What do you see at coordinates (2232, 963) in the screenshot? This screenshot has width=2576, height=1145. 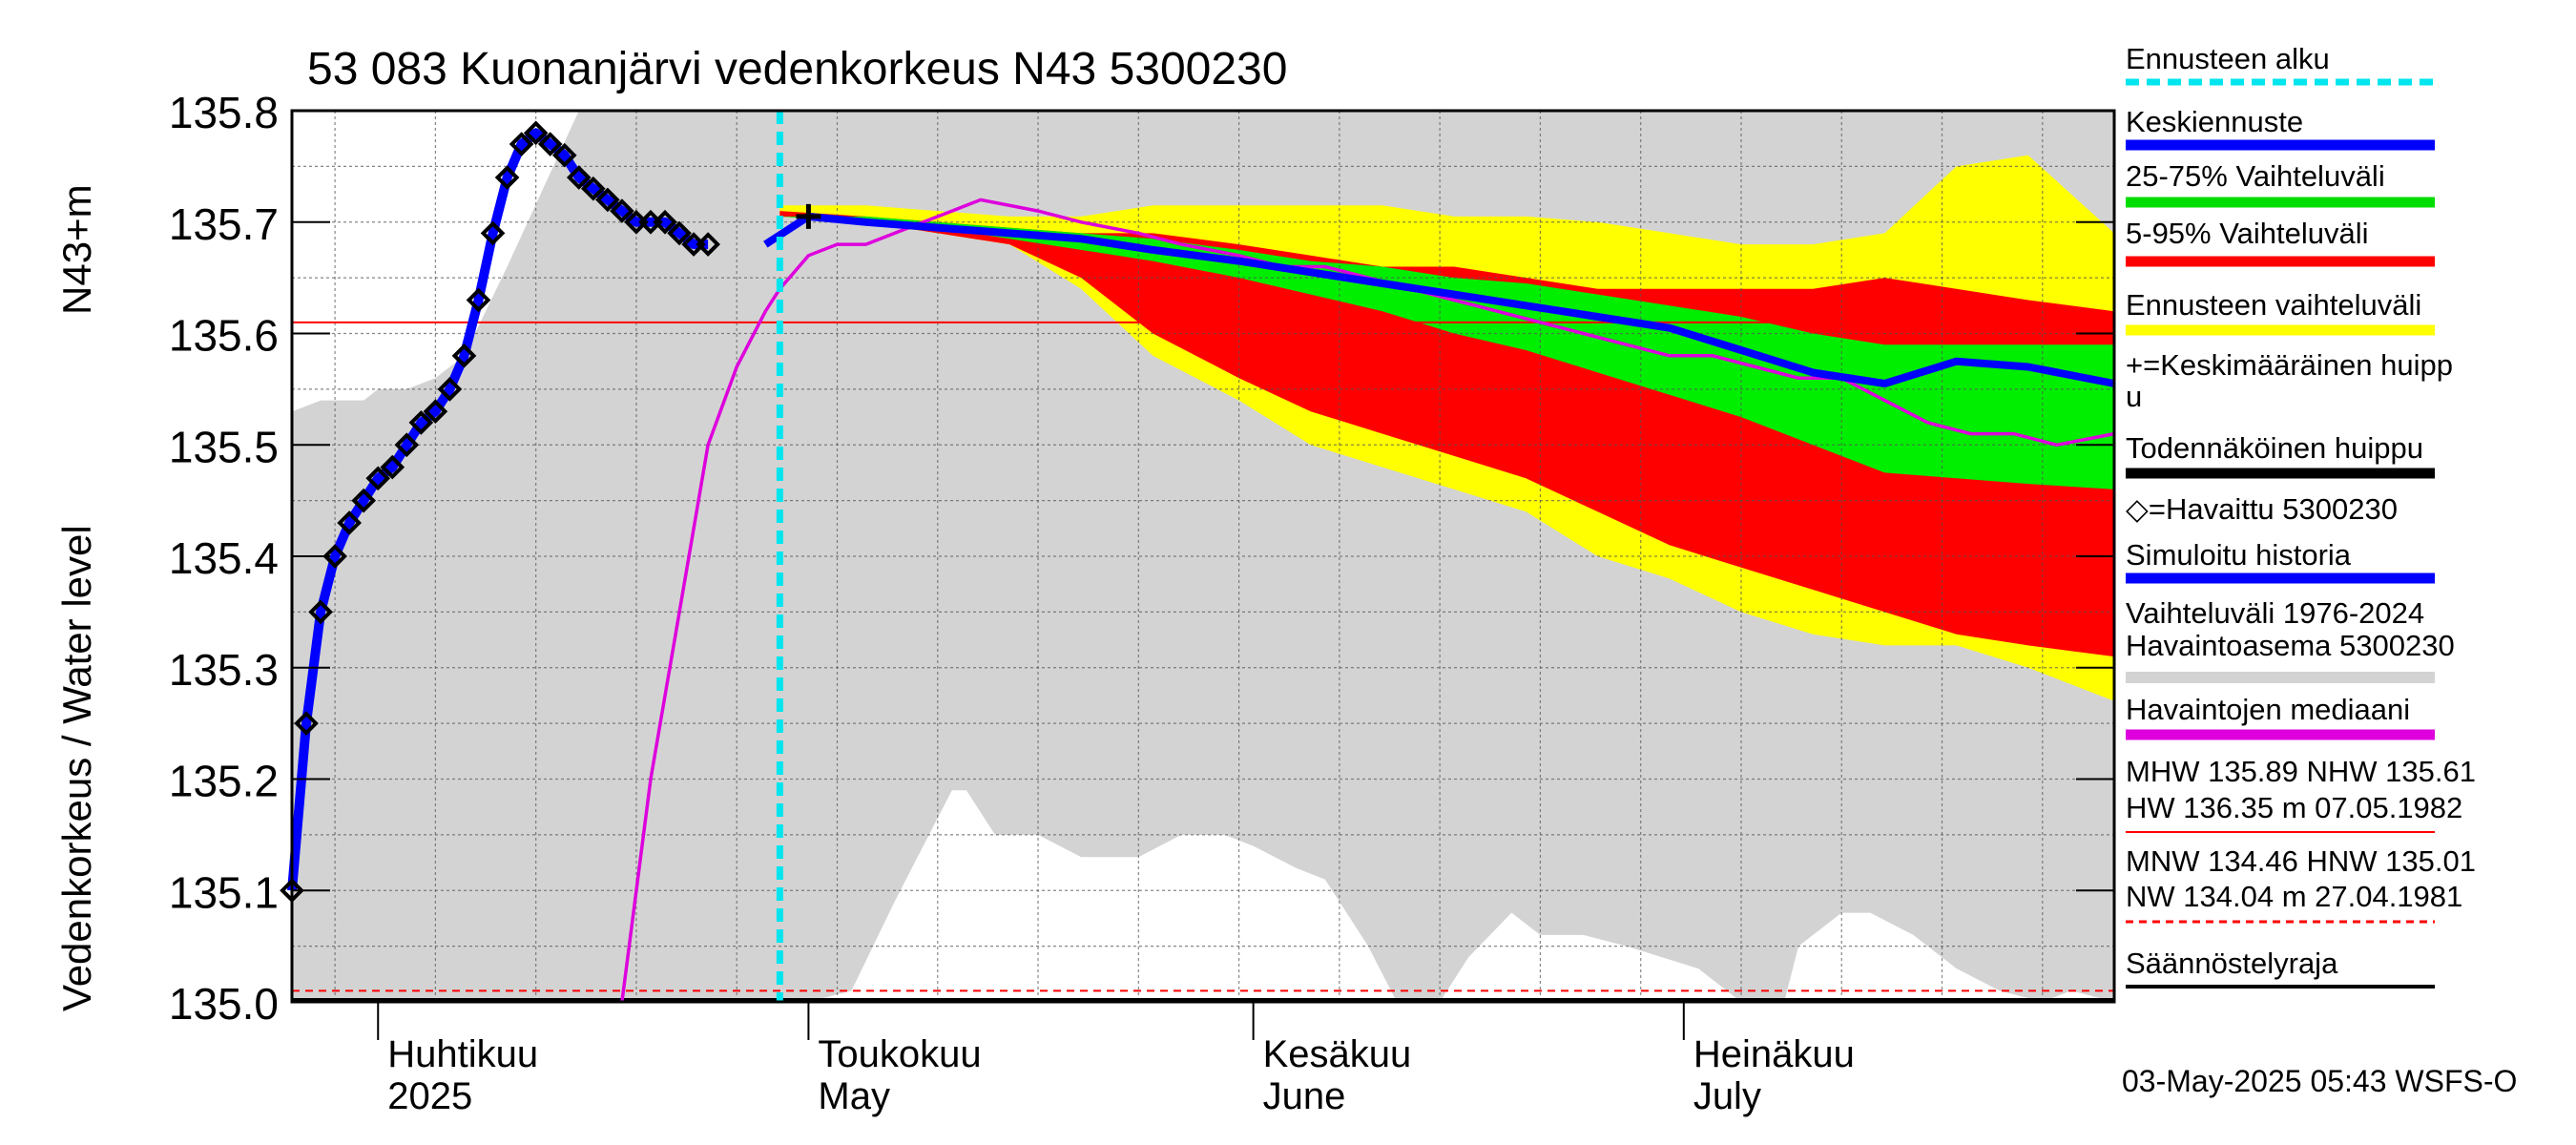 I see `regulation-label: Säännöstelyraja` at bounding box center [2232, 963].